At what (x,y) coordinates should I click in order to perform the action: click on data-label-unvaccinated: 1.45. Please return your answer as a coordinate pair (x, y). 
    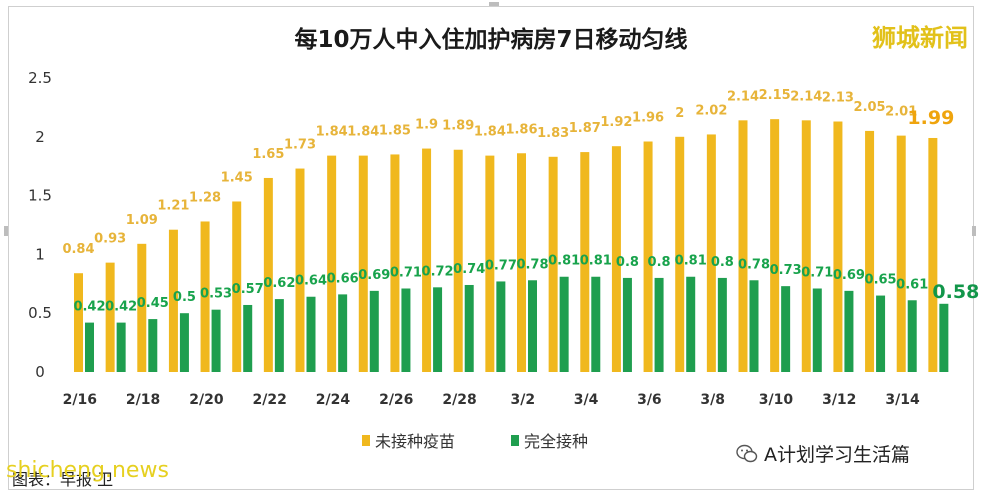
    Looking at the image, I should click on (237, 177).